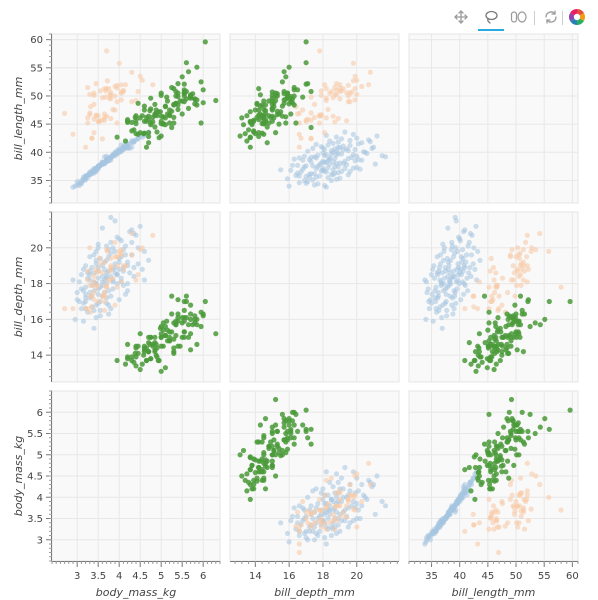 The height and width of the screenshot is (600, 598). Describe the element at coordinates (461, 17) in the screenshot. I see `pan-tool-button` at that location.